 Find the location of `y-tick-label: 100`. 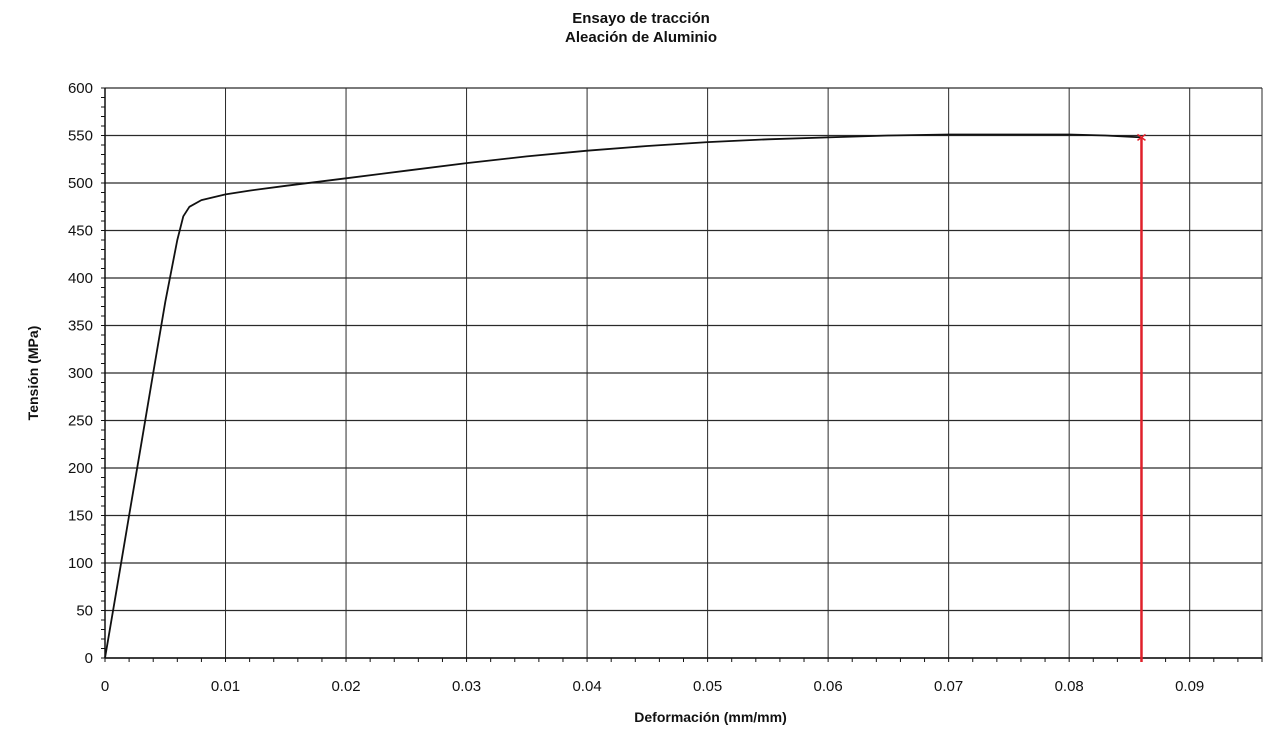

y-tick-label: 100 is located at coordinates (80, 563).